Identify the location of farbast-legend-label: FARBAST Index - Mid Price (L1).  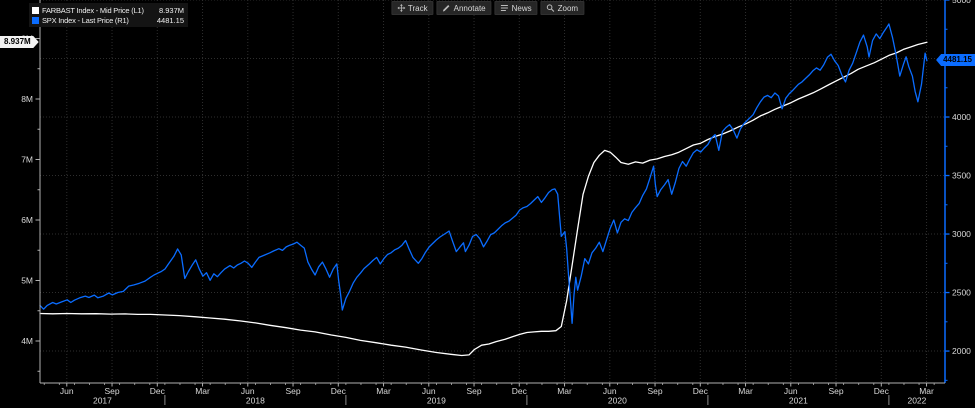
(93, 10).